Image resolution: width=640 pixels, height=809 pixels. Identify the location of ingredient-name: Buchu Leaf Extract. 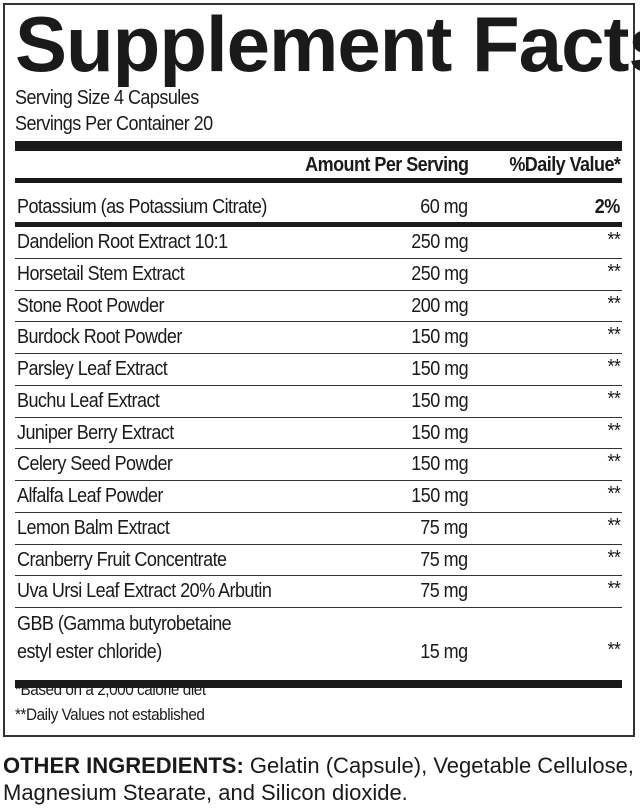
(88, 400).